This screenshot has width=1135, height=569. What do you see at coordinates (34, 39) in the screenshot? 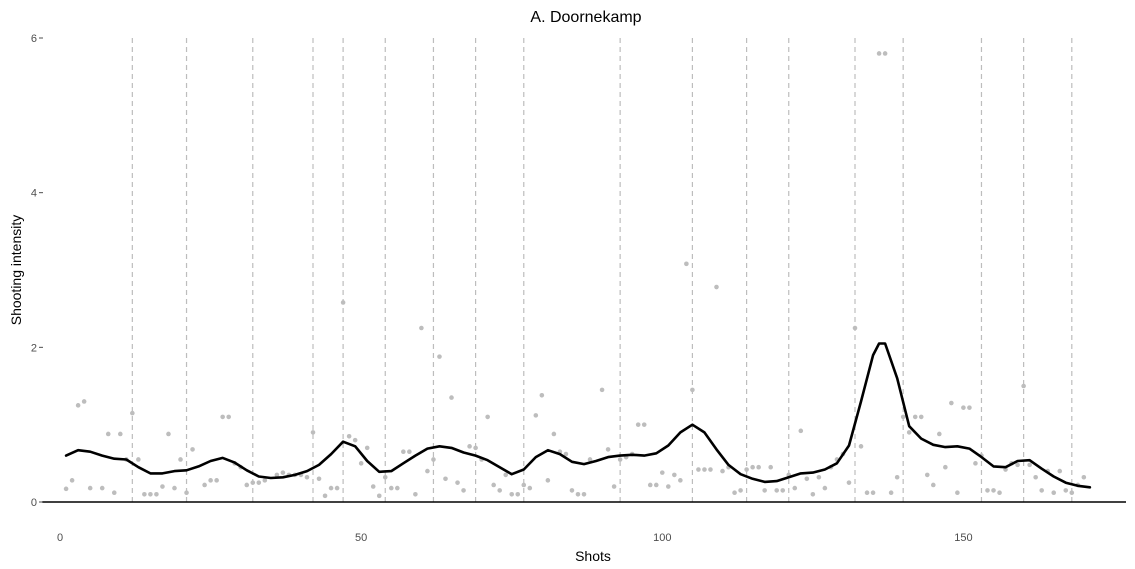
I see `y-tick-label: 6` at bounding box center [34, 39].